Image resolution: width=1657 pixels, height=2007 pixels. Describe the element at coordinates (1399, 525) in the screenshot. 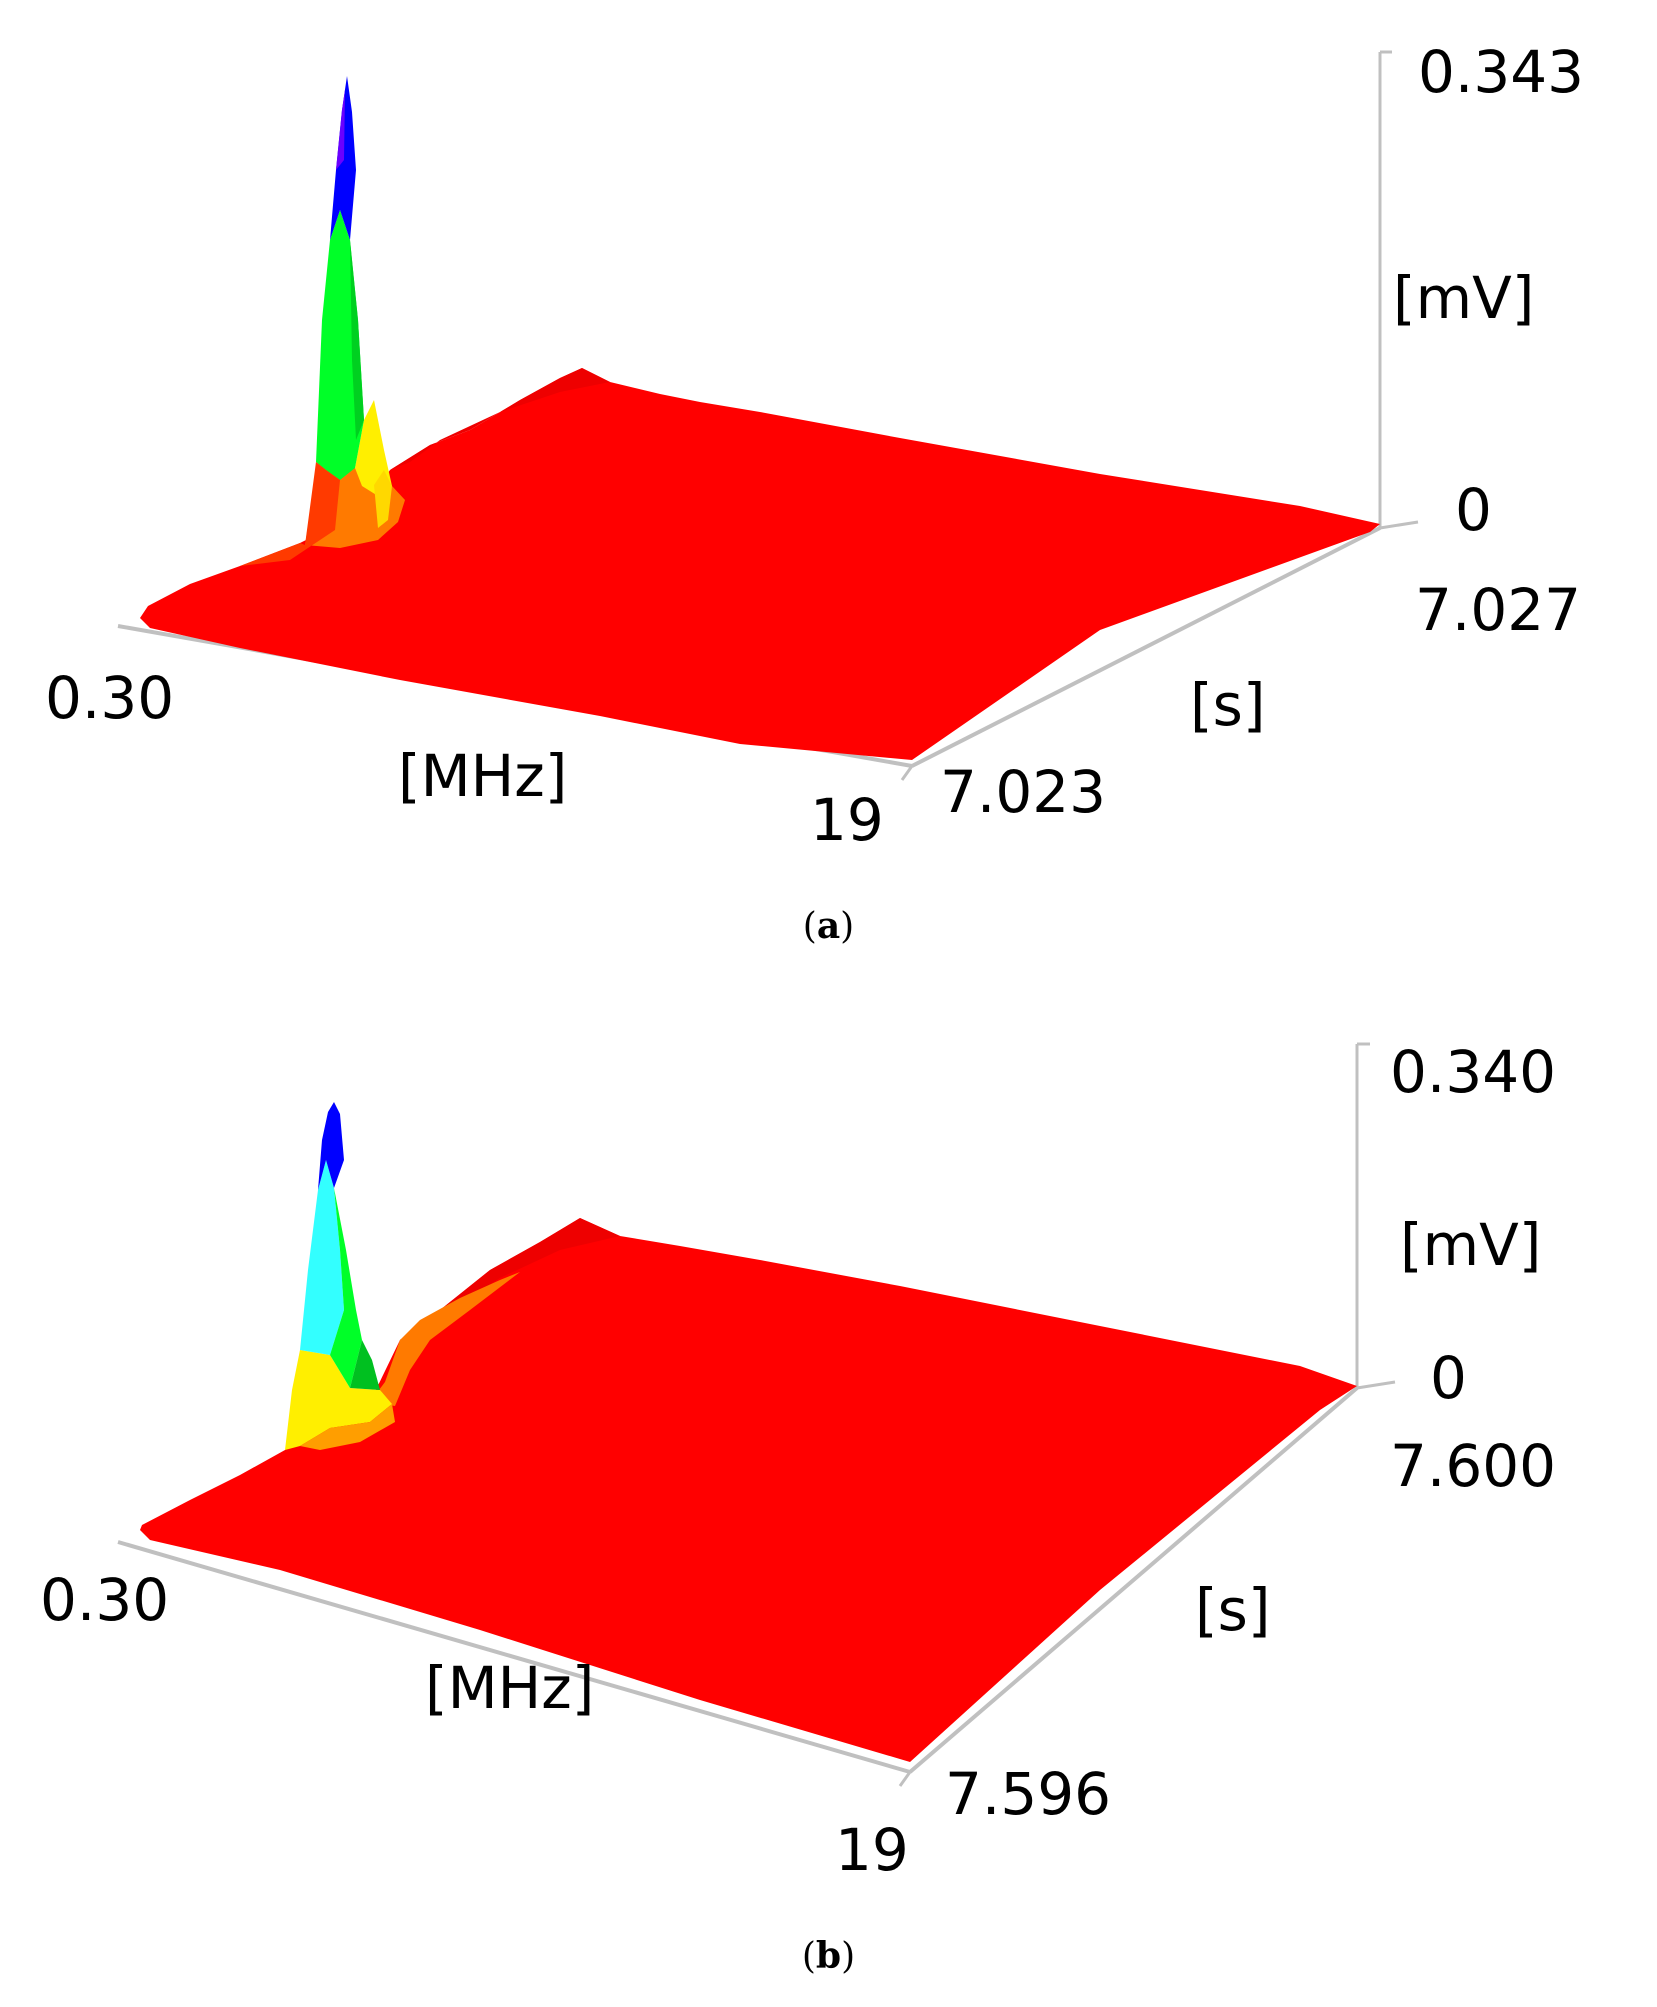

I see `z-axis-tick-bottom-a` at that location.